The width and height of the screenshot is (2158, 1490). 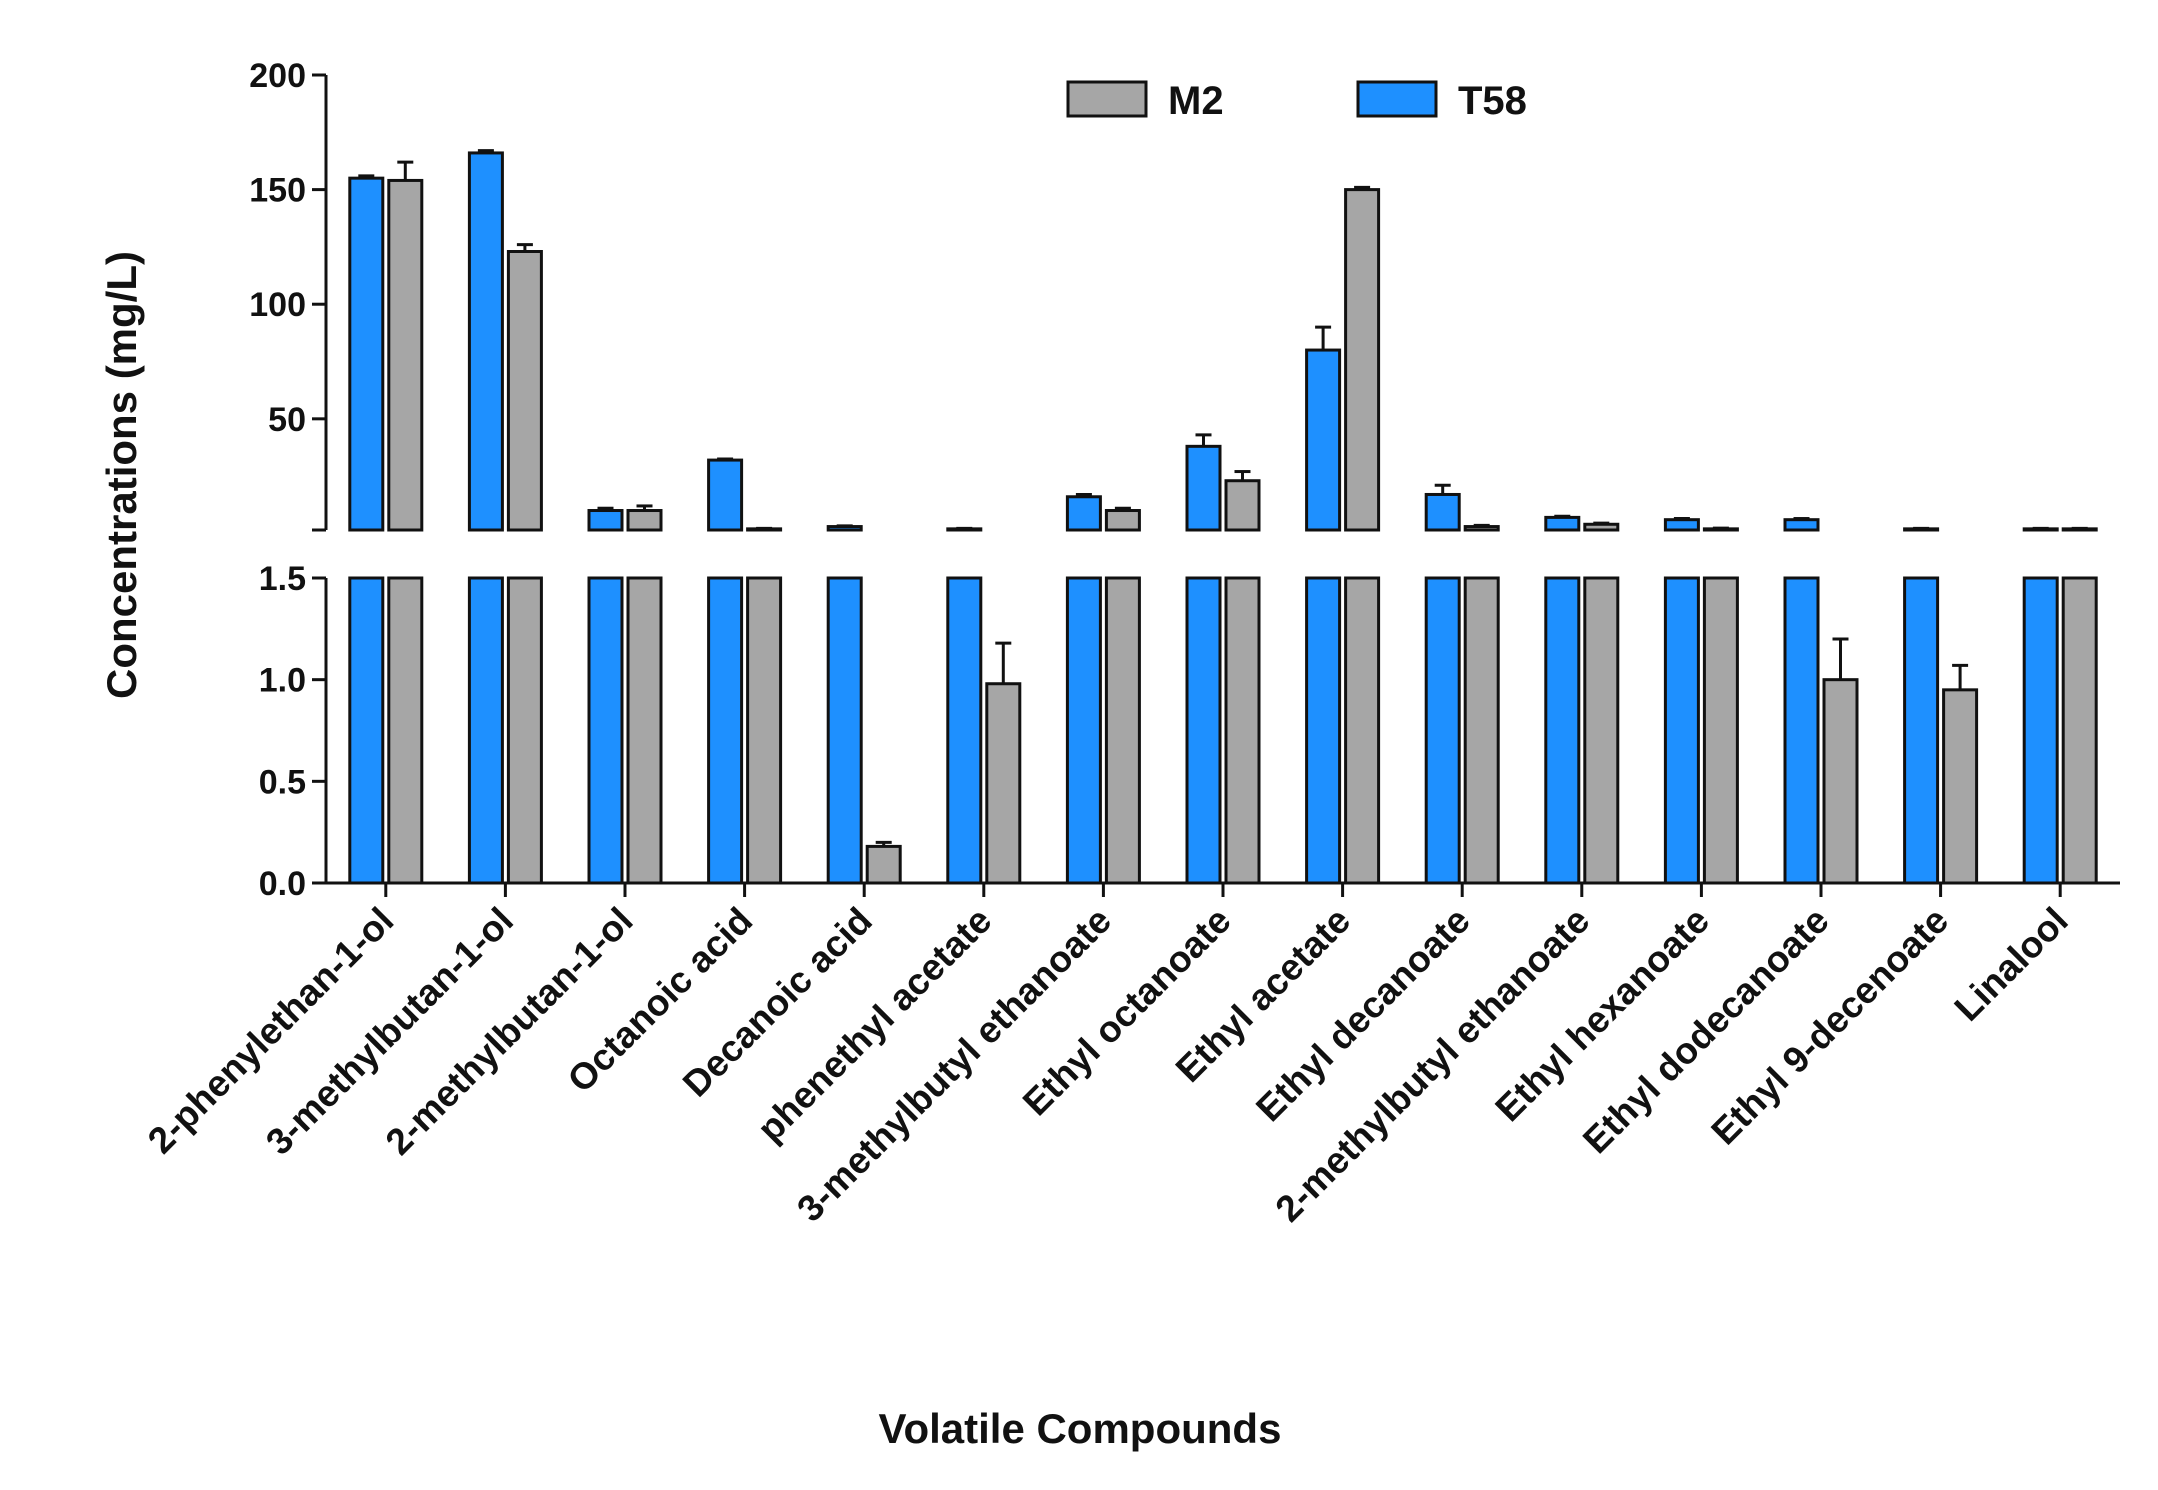 I want to click on bar-t58-11-upper, so click(x=1562, y=523).